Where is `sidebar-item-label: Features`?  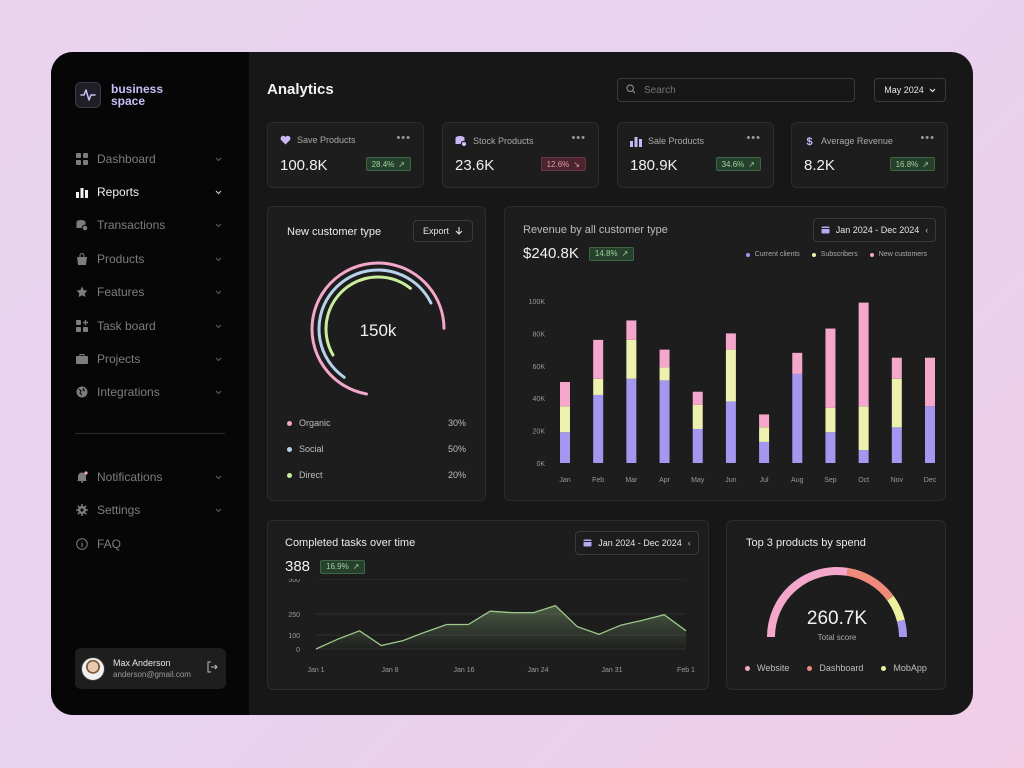 sidebar-item-label: Features is located at coordinates (121, 292).